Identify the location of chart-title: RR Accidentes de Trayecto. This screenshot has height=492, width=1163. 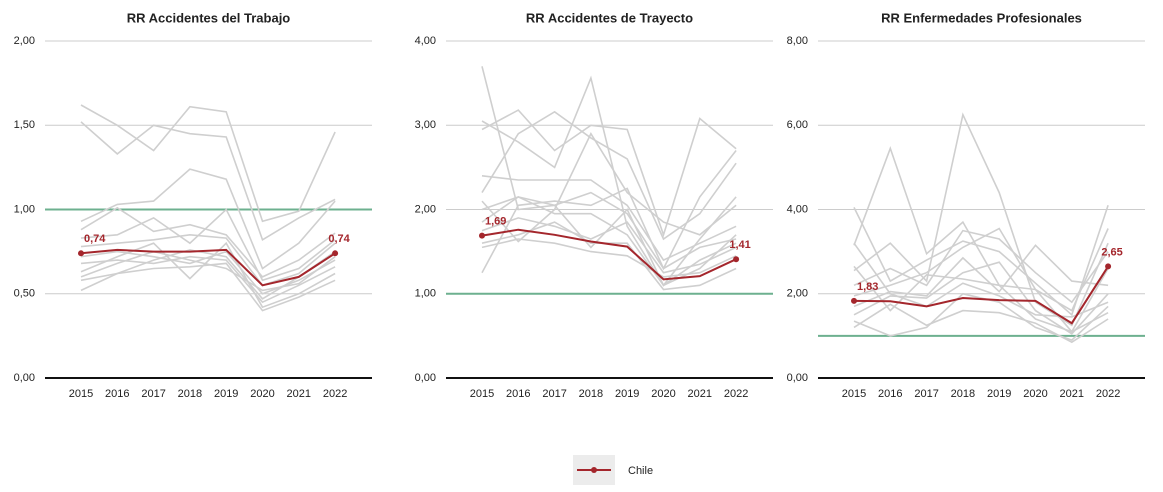
(609, 17).